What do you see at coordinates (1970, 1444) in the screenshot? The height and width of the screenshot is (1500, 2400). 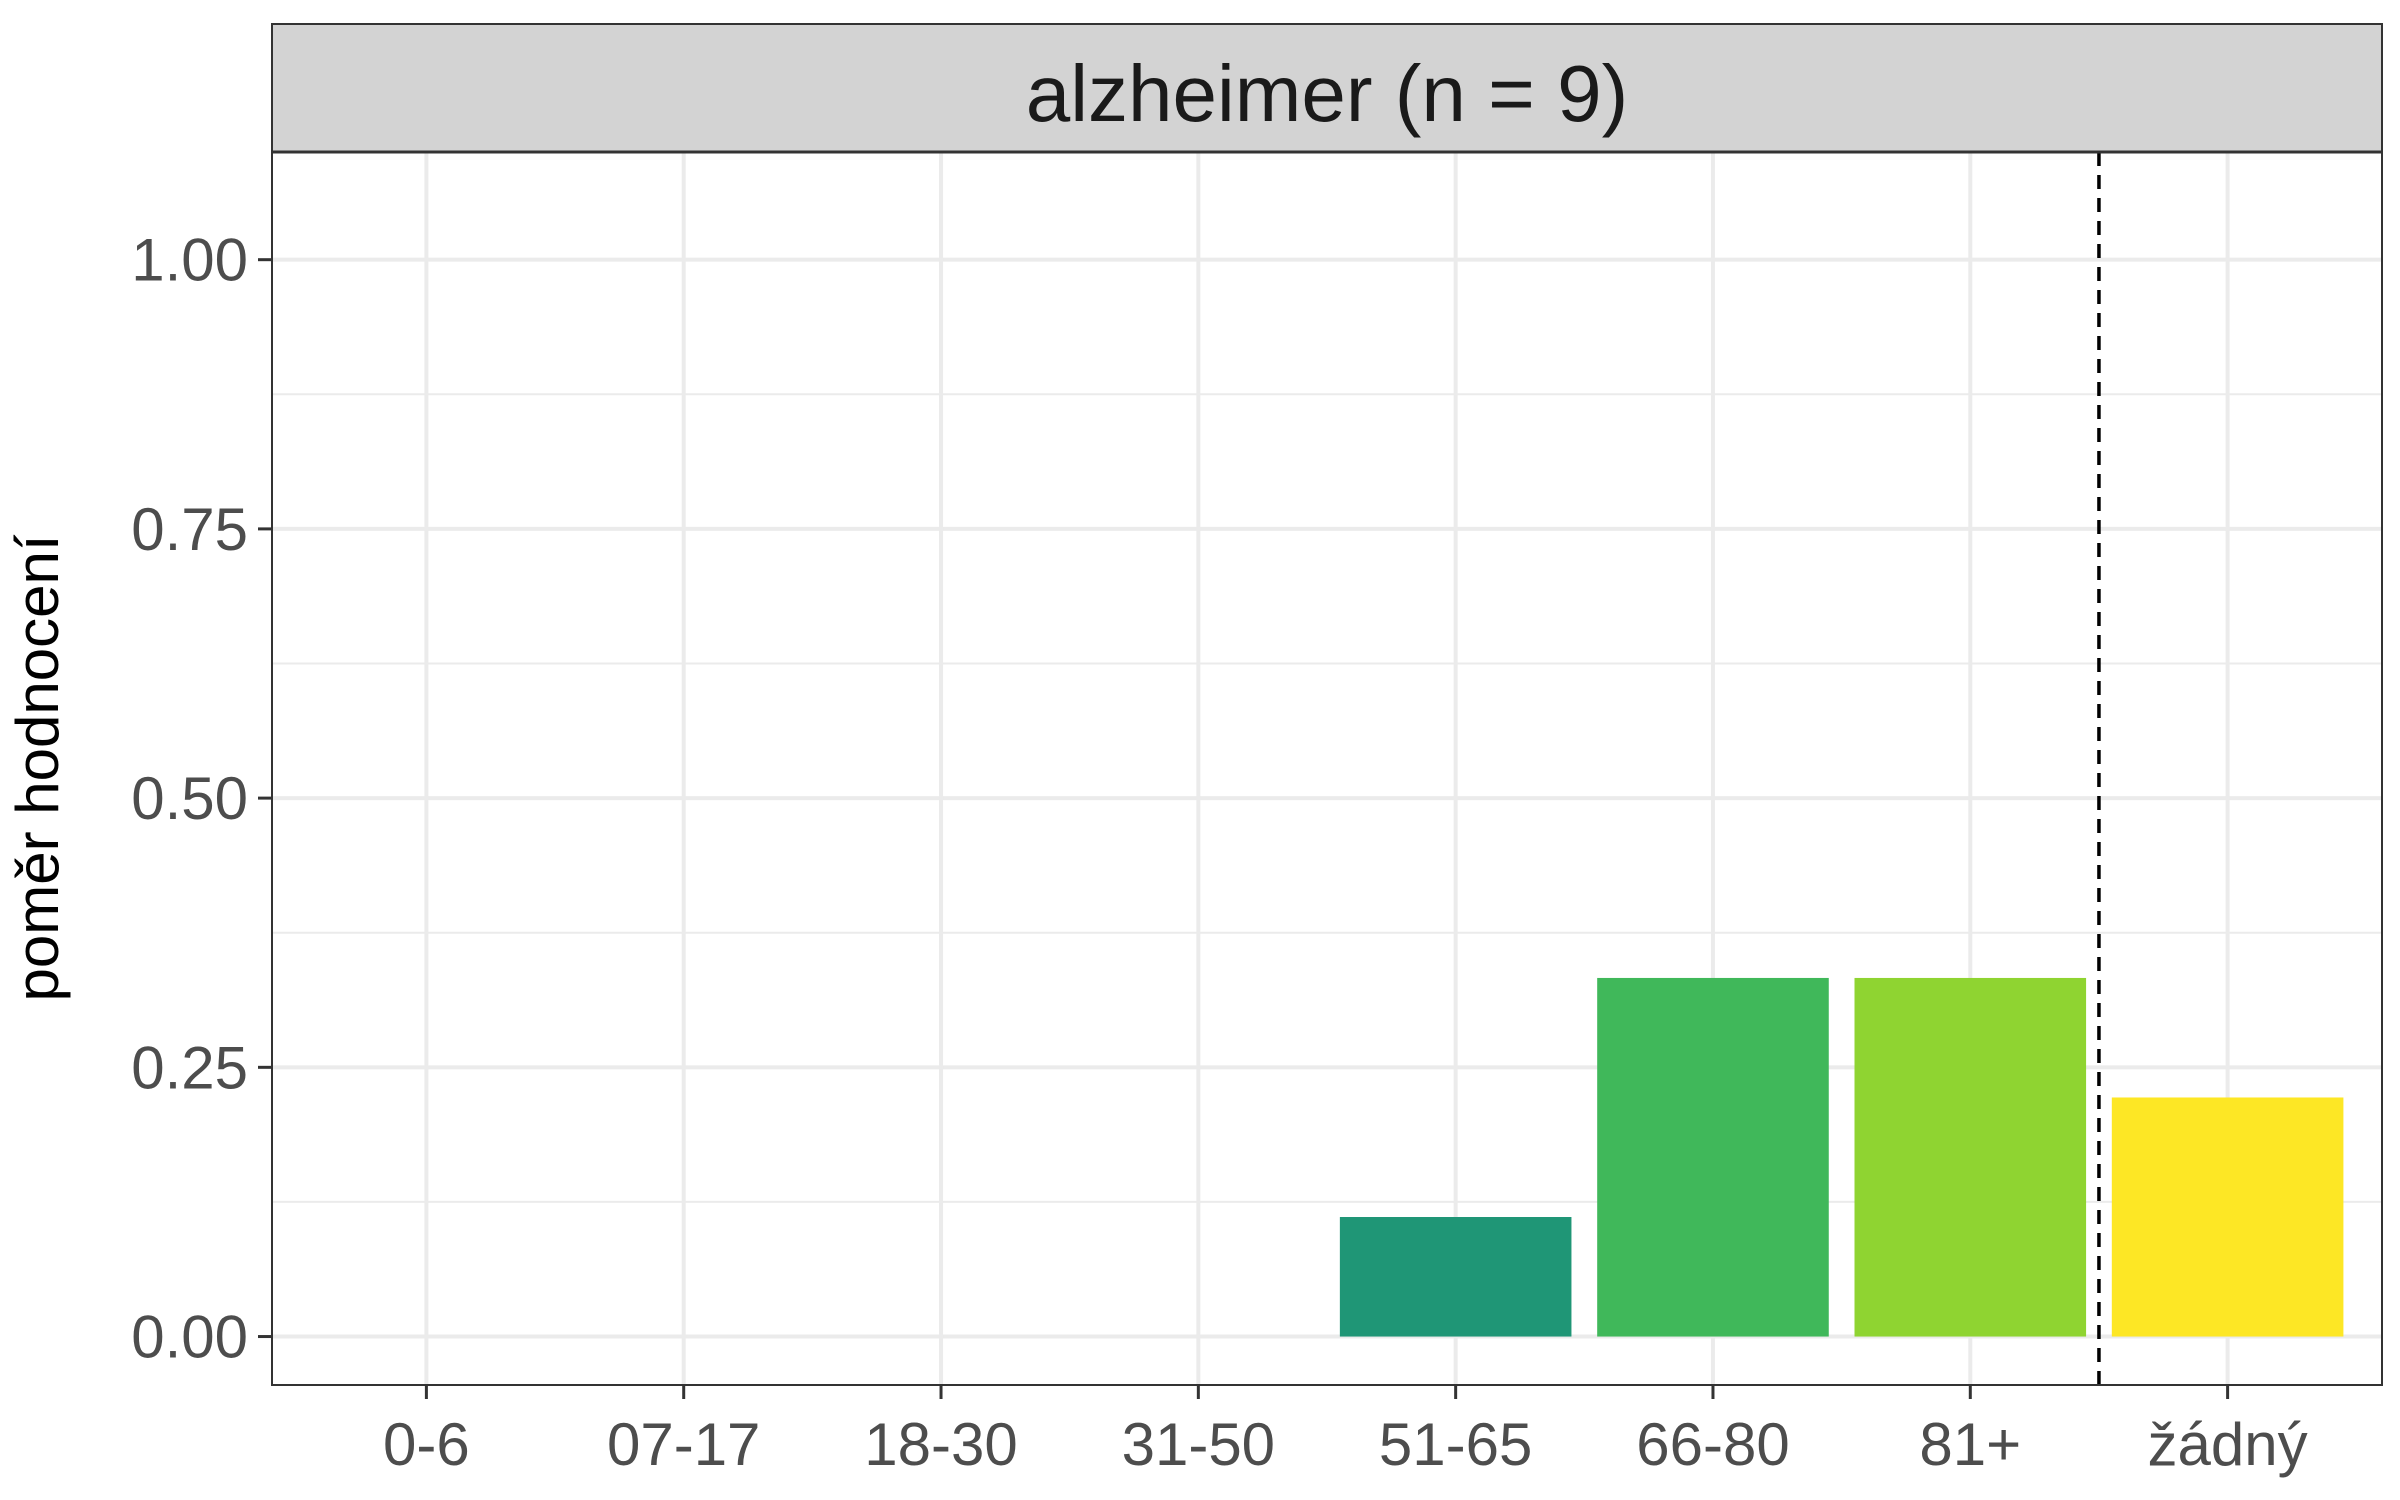 I see `x-tick-label: 81+` at bounding box center [1970, 1444].